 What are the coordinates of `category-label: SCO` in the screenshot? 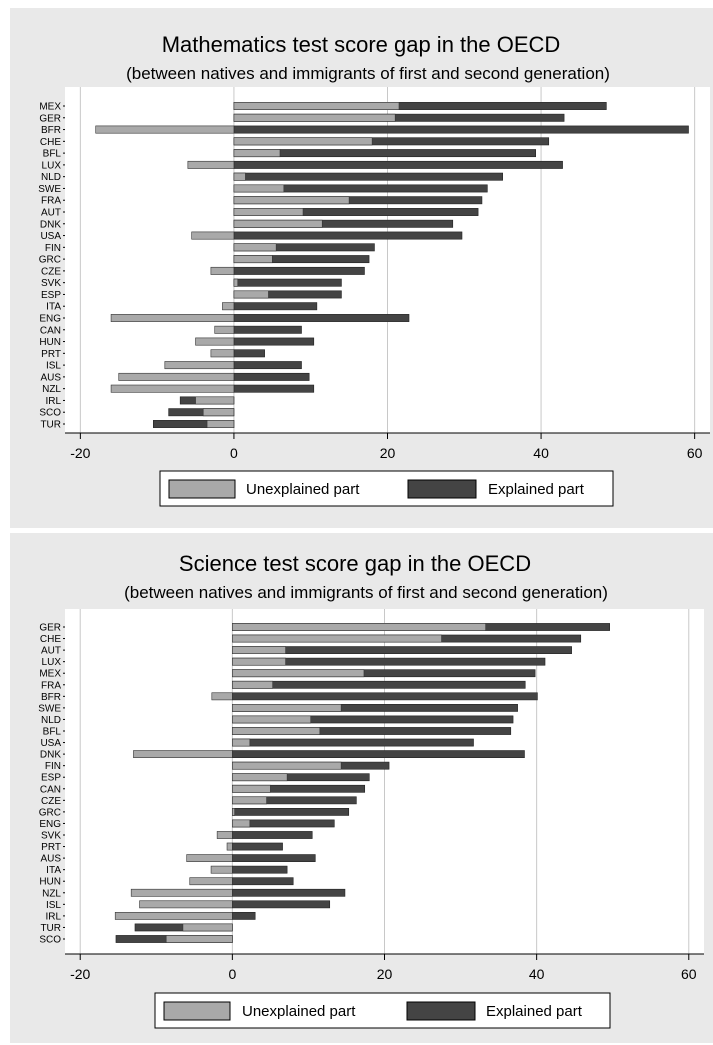 It's located at (50, 940).